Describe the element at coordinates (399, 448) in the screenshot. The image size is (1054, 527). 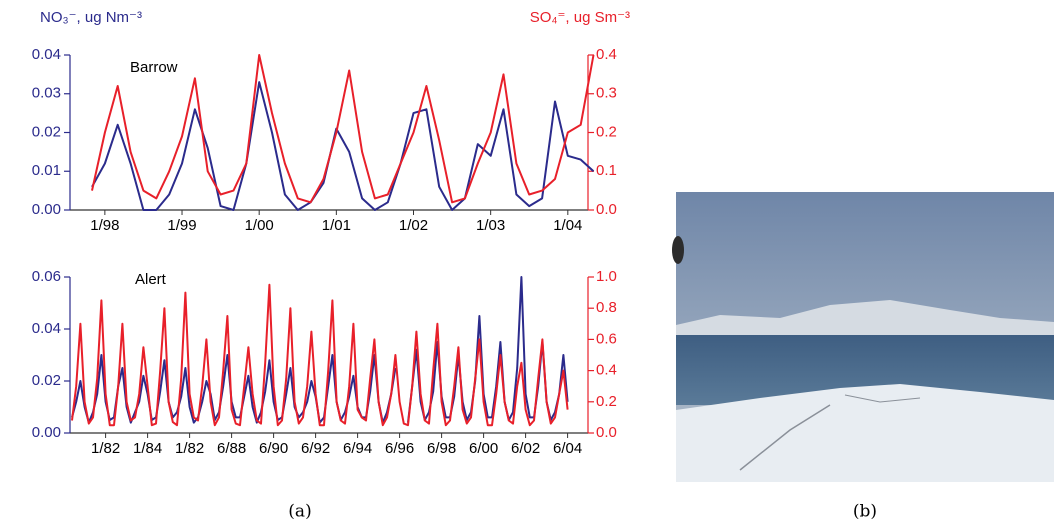
I see `x-tick-label: 6/96` at that location.